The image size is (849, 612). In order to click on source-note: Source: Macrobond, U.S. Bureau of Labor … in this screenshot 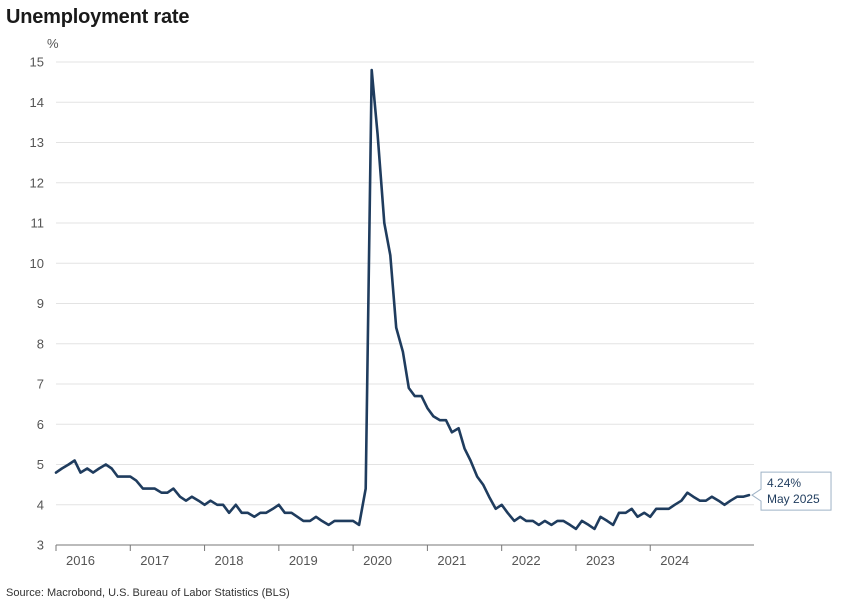, I will do `click(148, 593)`.